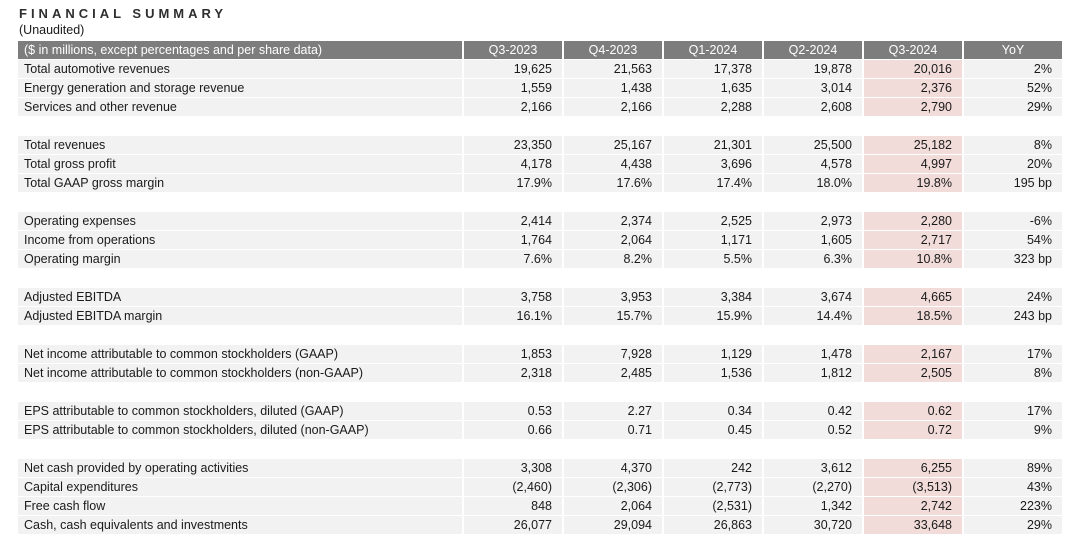 The width and height of the screenshot is (1080, 539). Describe the element at coordinates (1013, 259) in the screenshot. I see `cell-yoy: 323 bp` at that location.